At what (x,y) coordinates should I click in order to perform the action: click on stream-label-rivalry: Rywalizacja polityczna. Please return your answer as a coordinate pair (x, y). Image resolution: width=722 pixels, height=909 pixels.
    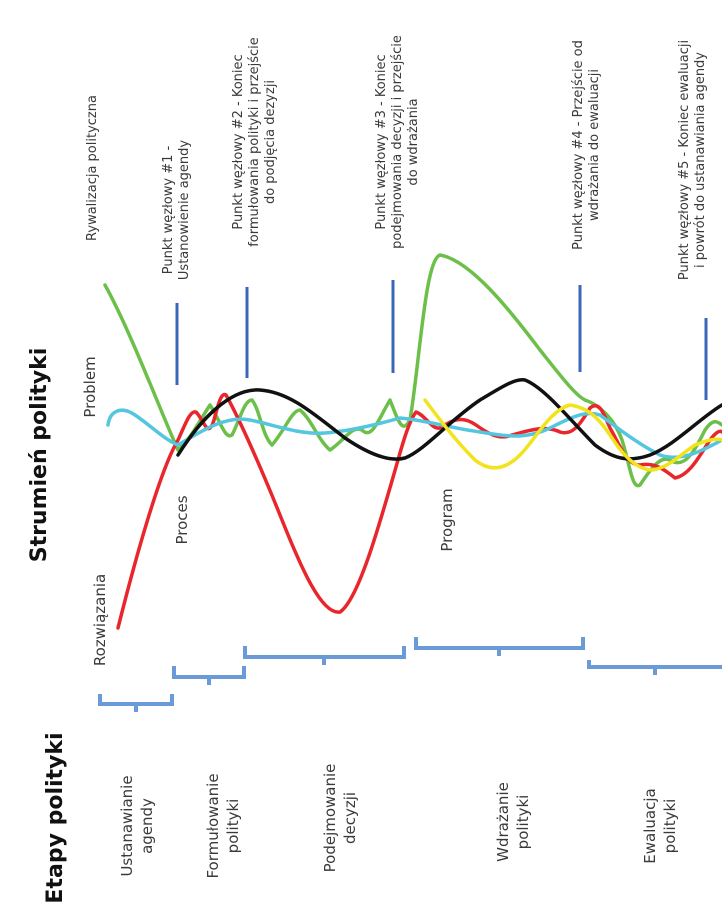
    Looking at the image, I should click on (92, 168).